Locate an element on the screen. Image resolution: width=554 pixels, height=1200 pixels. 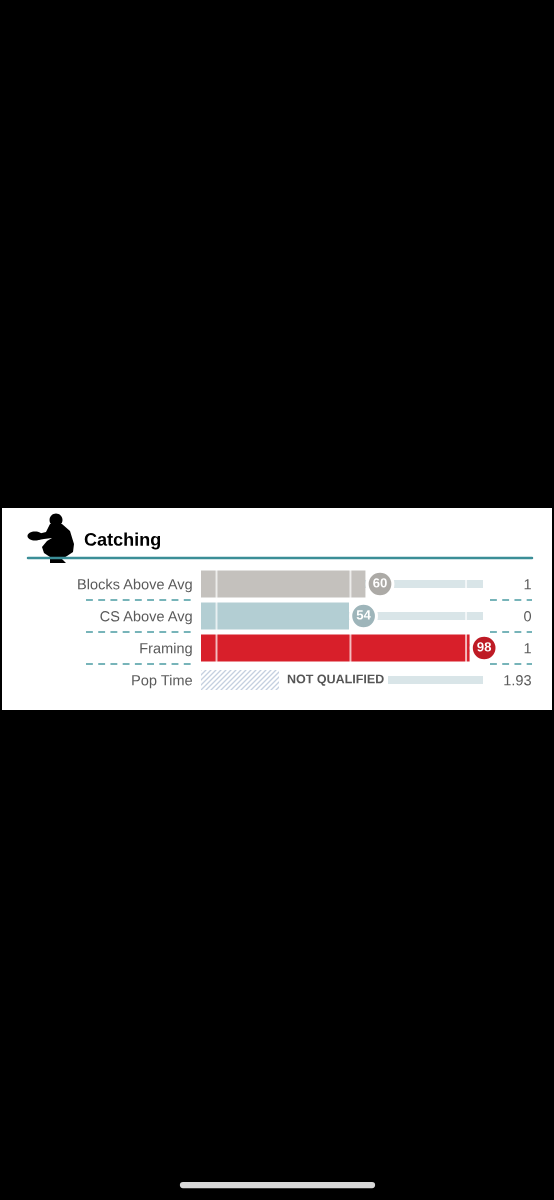
text: NOT QUALIFIED is located at coordinates (335, 680).